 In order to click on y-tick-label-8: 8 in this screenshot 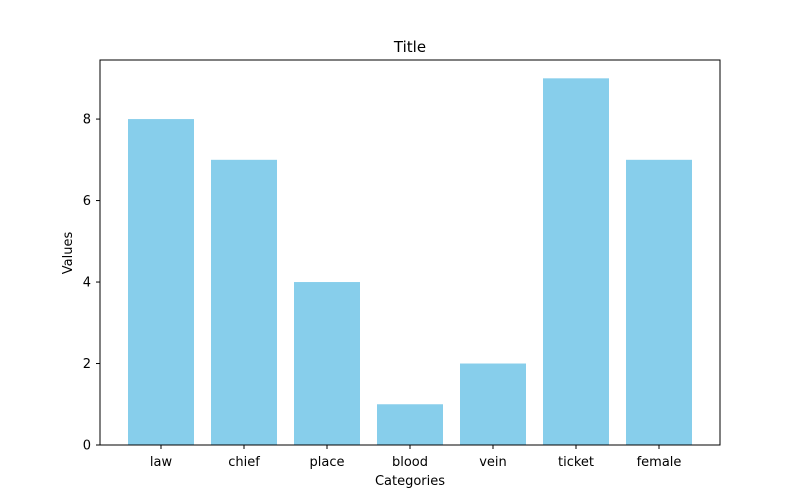, I will do `click(87, 120)`.